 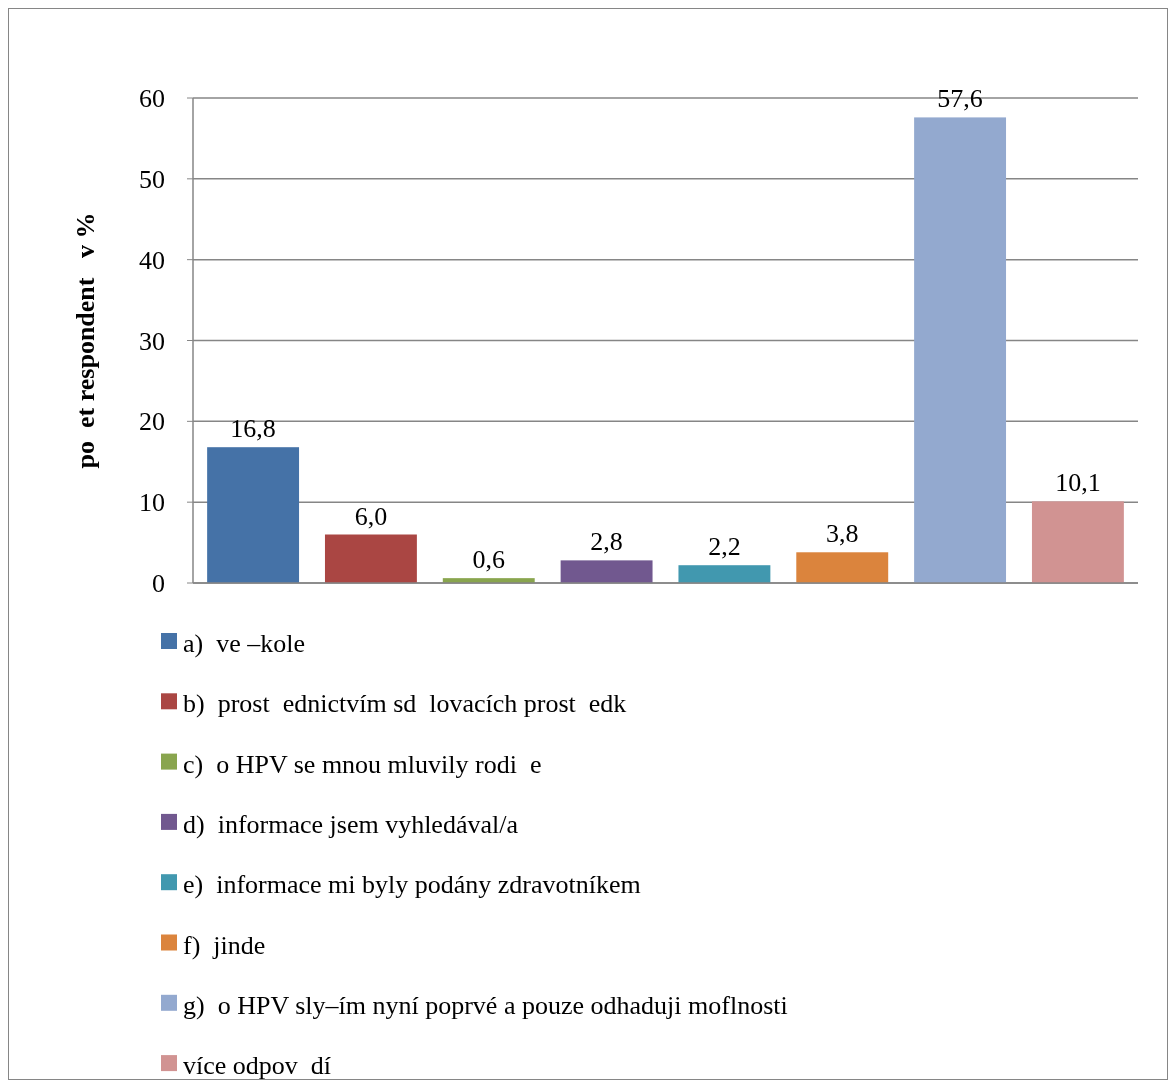 What do you see at coordinates (405, 704) in the screenshot?
I see `legend-label: b) prost ednictvím sd lovacích prost edk` at bounding box center [405, 704].